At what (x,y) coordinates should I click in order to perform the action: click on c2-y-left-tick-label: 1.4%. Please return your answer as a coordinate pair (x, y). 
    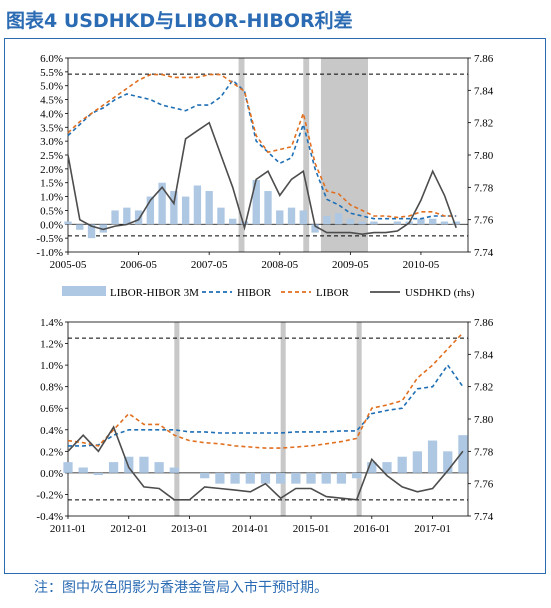
    Looking at the image, I should click on (51, 323).